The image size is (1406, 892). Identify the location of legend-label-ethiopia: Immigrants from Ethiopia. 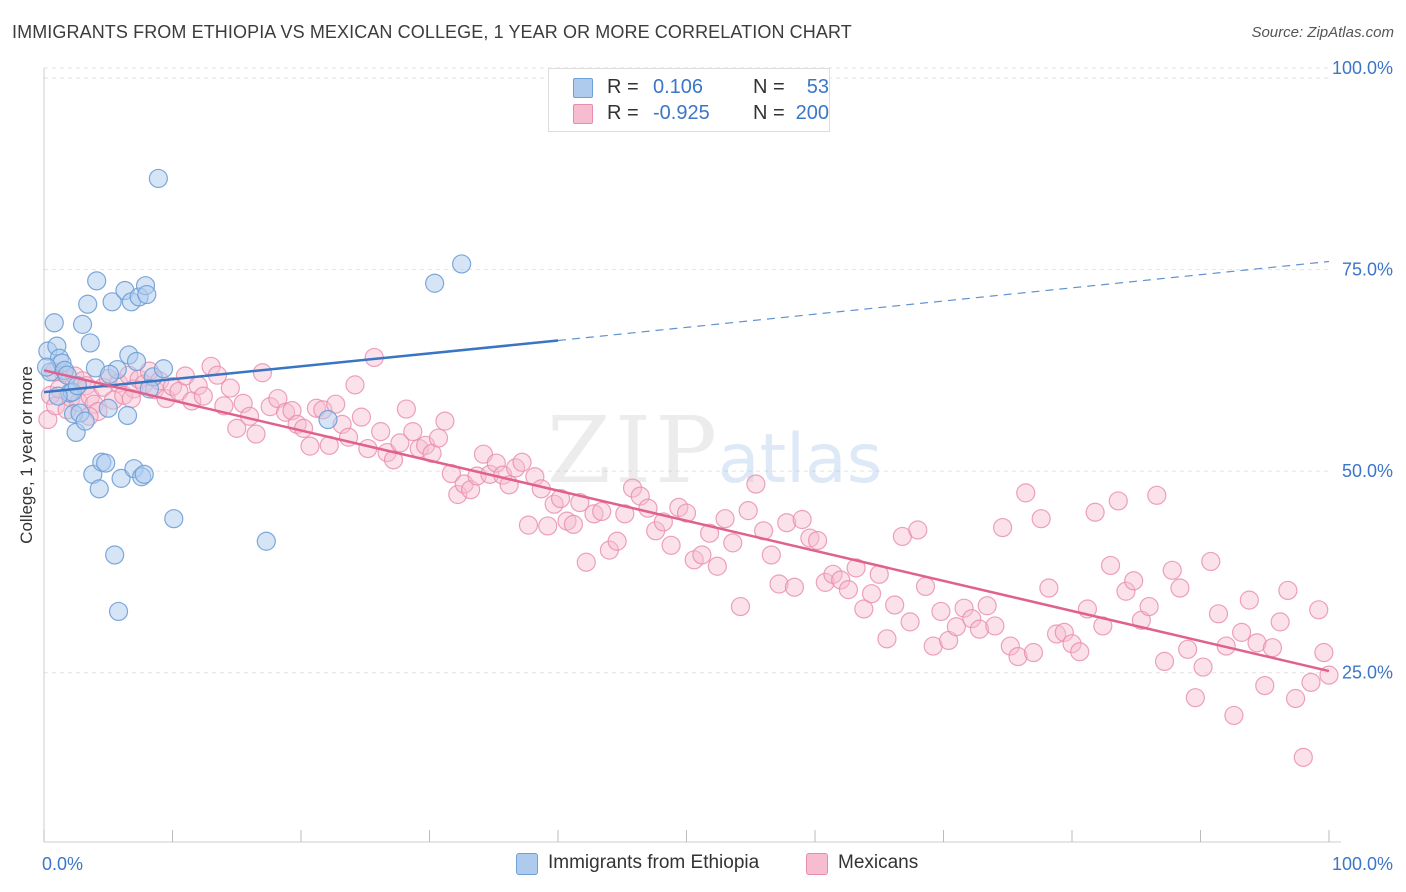
(654, 862).